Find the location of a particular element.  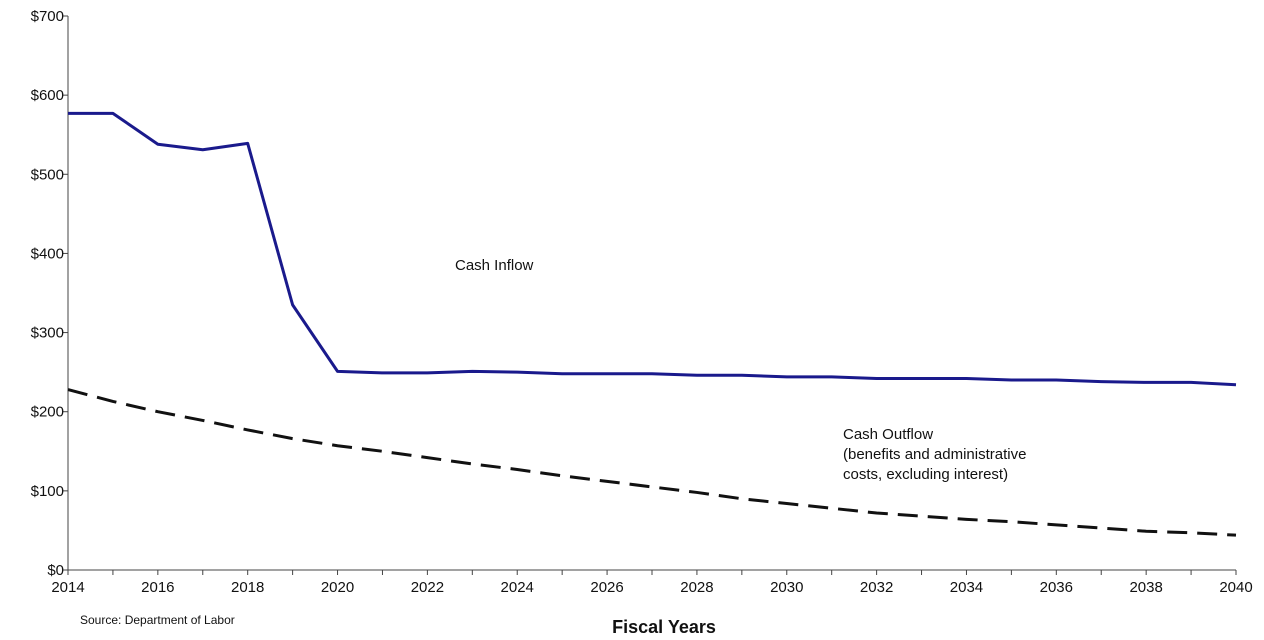

y-tick-label: $0 is located at coordinates (55, 570).